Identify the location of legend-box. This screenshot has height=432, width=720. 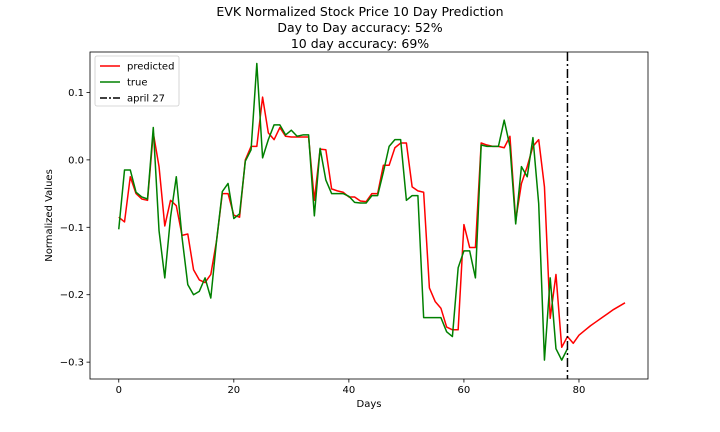
(137, 81).